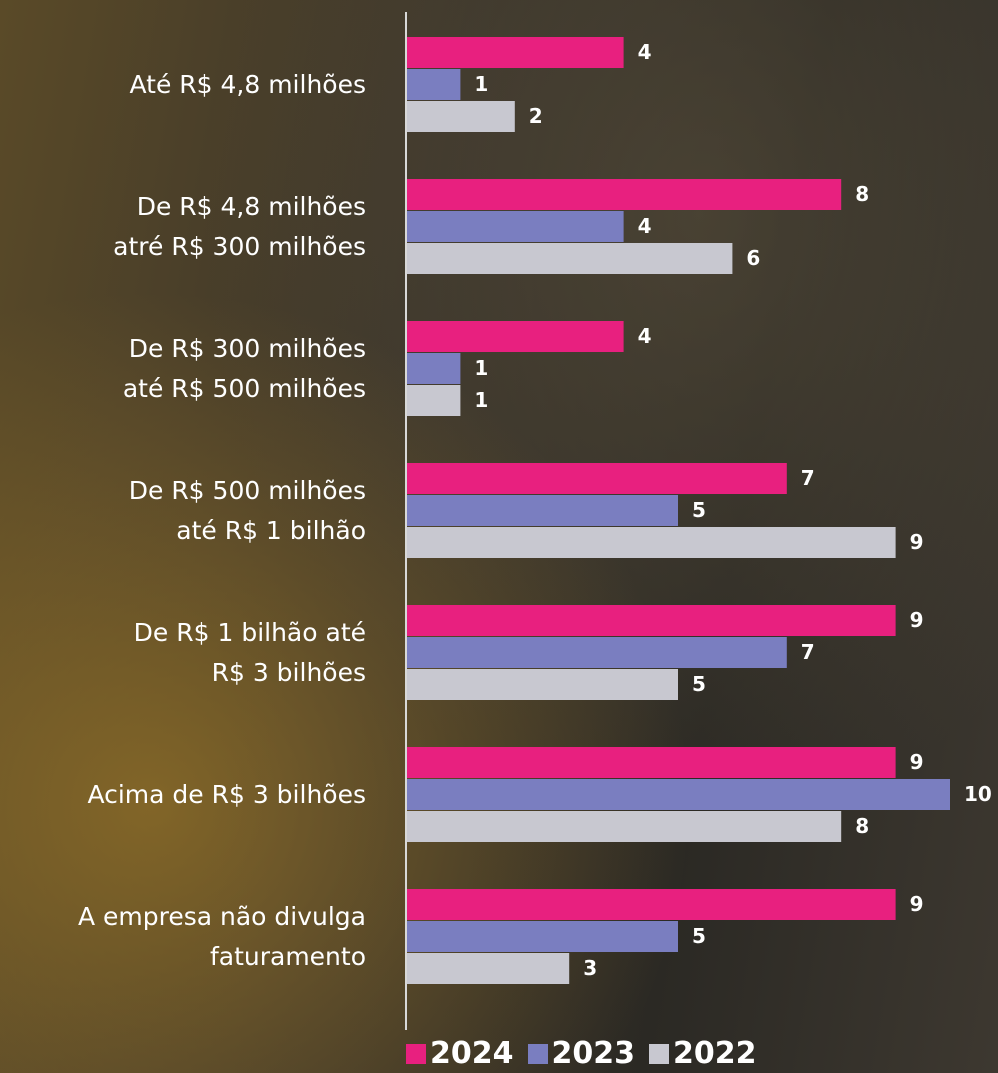 The width and height of the screenshot is (998, 1073). Describe the element at coordinates (249, 652) in the screenshot. I see `category-label: De R$ 1 bilhão até R$ 3 bilhões` at that location.